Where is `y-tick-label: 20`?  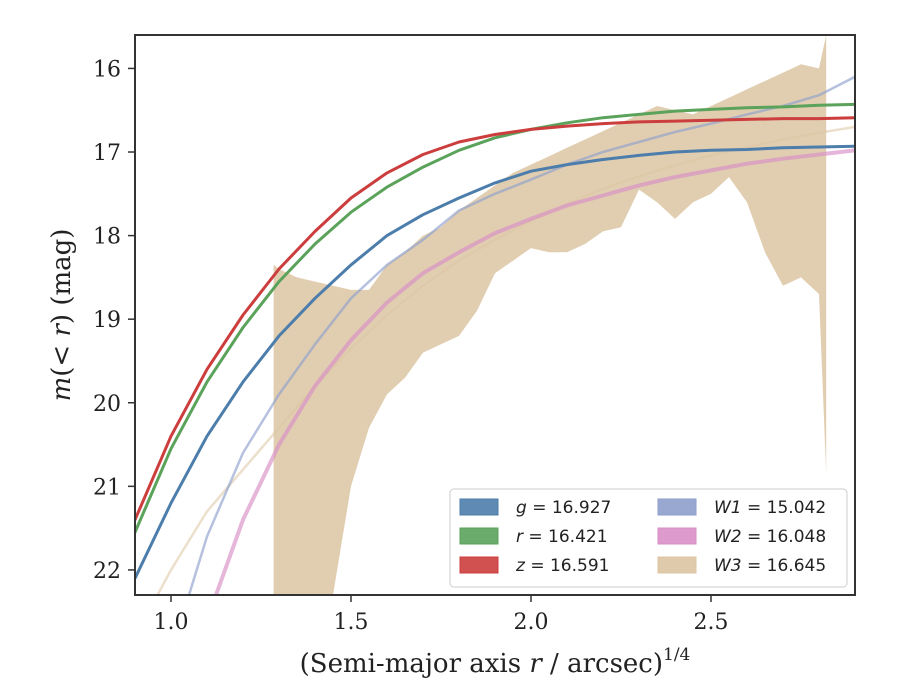
y-tick-label: 20 is located at coordinates (107, 404).